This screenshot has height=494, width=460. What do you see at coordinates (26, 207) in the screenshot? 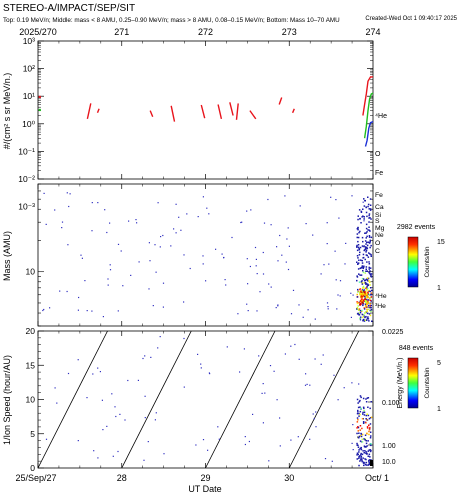
I see `flux-ytick-label: 10⁻³` at bounding box center [26, 207].